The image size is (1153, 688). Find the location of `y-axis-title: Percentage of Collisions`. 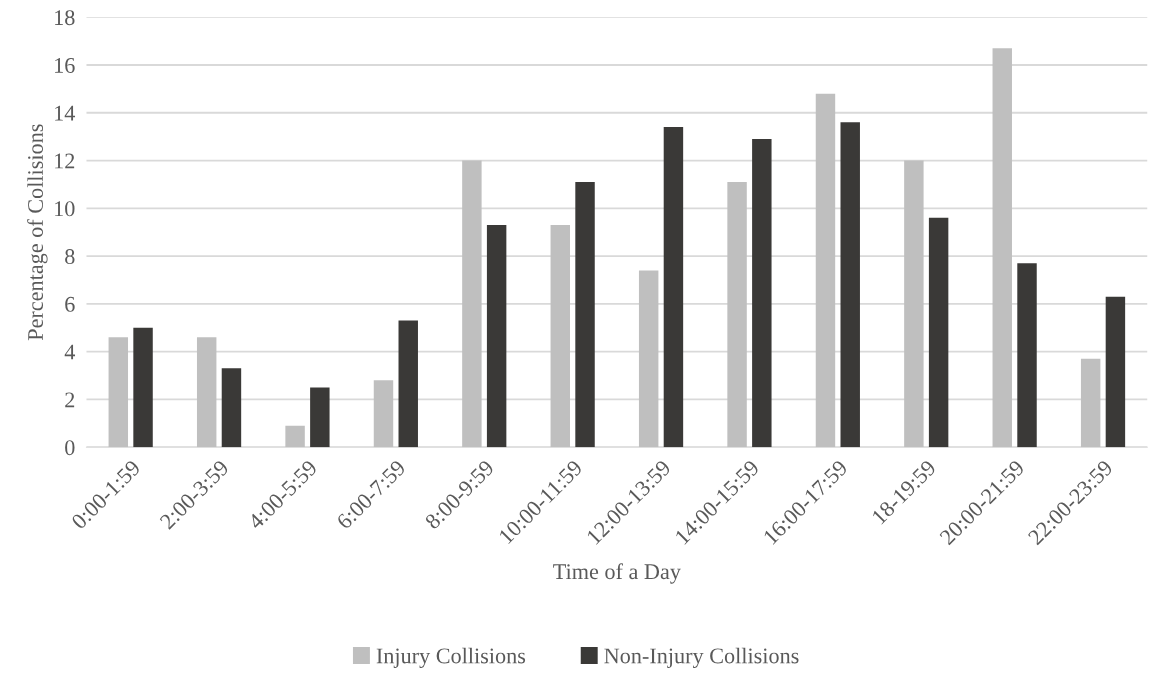

y-axis-title: Percentage of Collisions is located at coordinates (37, 232).